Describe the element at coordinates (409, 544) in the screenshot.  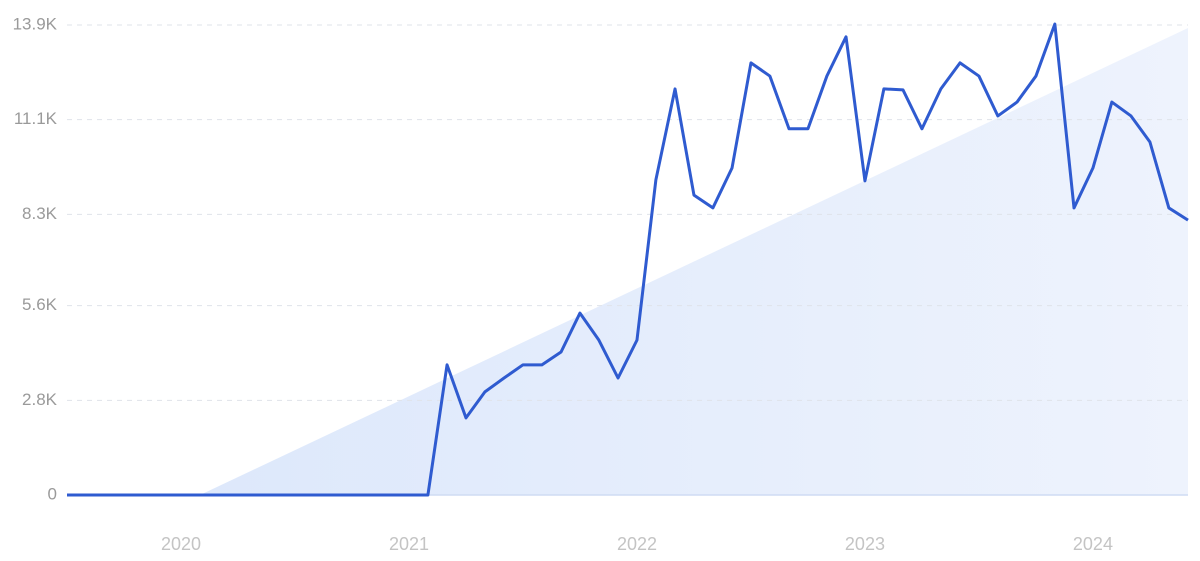
I see `x-tick-label: 2021` at that location.